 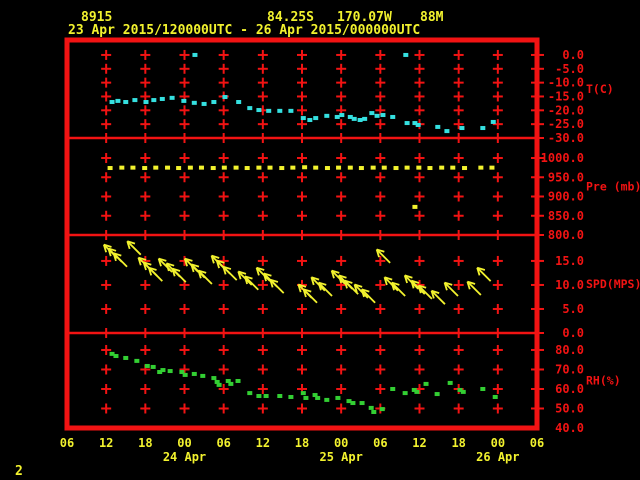 What do you see at coordinates (613, 284) in the screenshot?
I see `panel-unit-label: SPD(MPS)` at bounding box center [613, 284].